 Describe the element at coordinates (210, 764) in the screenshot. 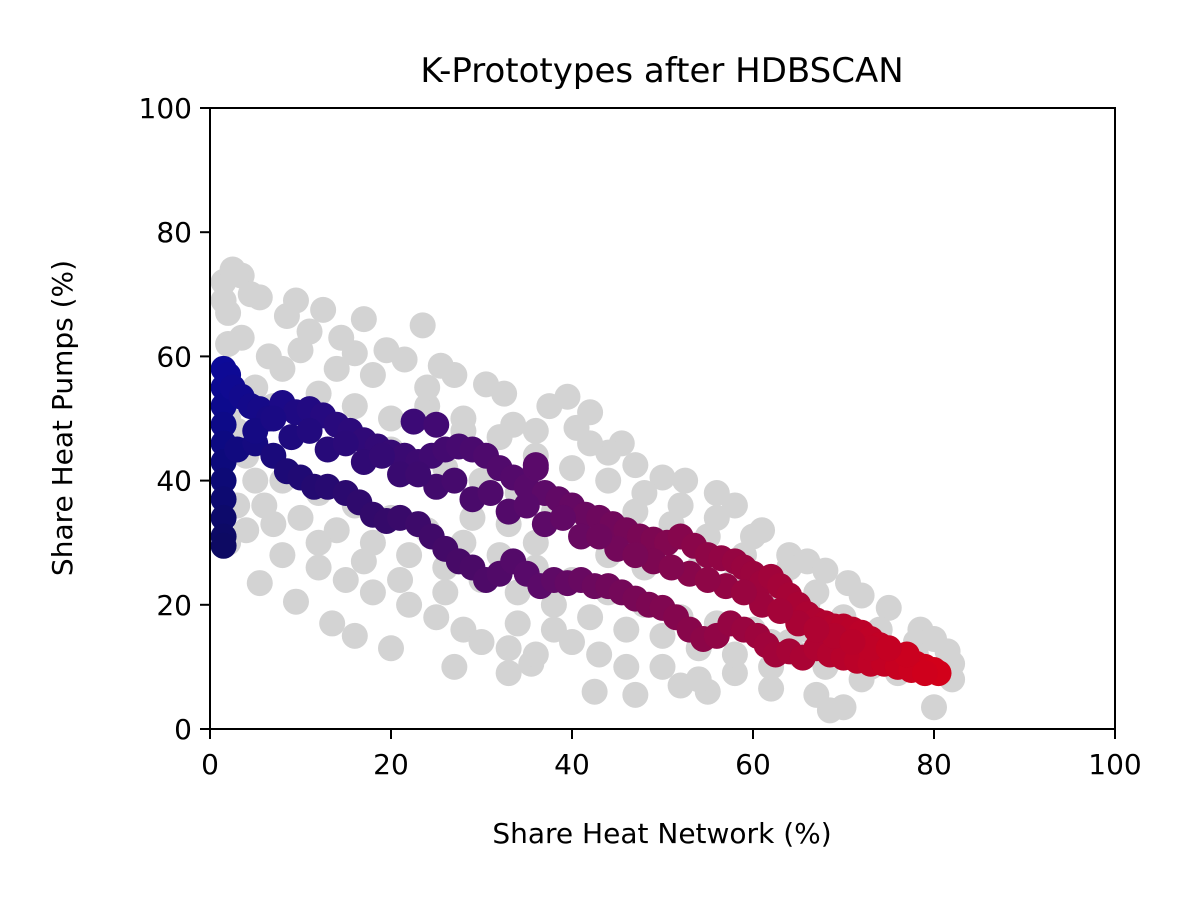

I see `x-tick-label: 0` at that location.